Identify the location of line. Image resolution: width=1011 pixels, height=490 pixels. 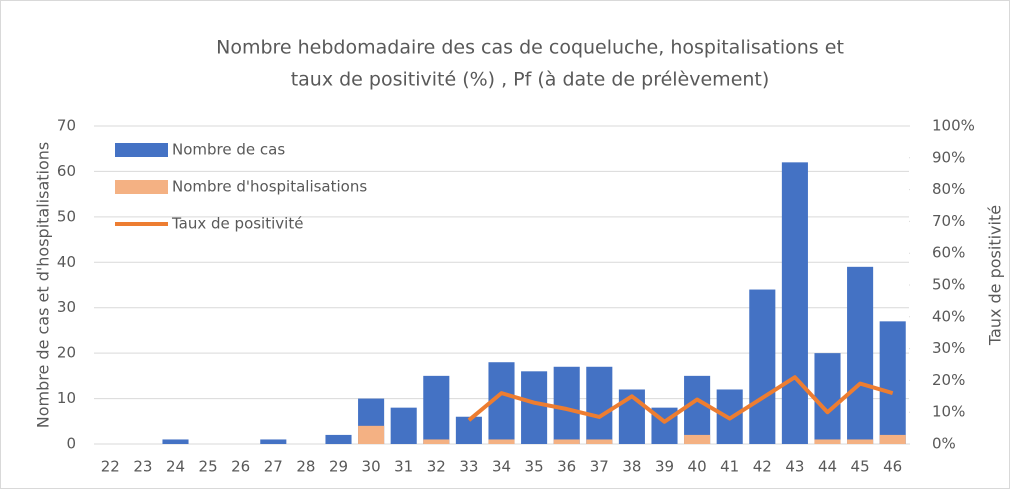
(680, 399).